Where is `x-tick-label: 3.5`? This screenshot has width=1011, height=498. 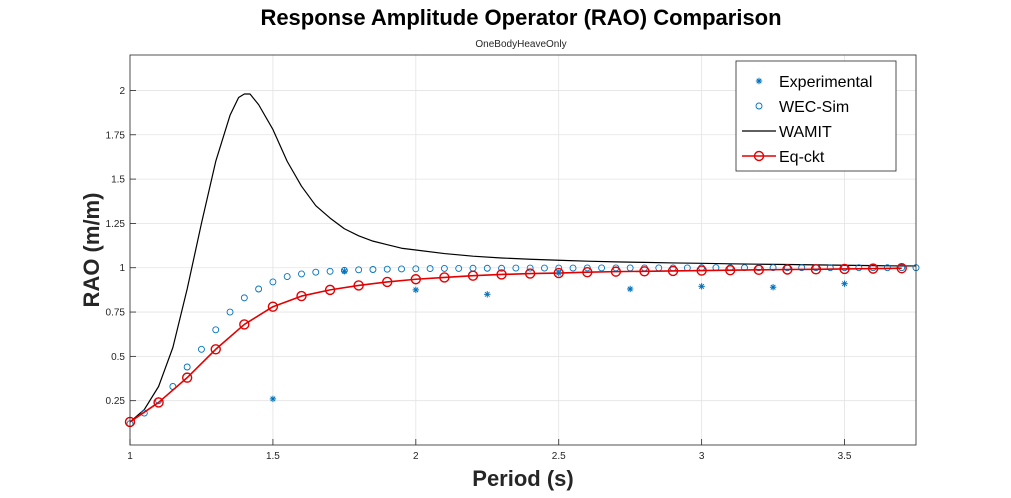
x-tick-label: 3.5 is located at coordinates (845, 456).